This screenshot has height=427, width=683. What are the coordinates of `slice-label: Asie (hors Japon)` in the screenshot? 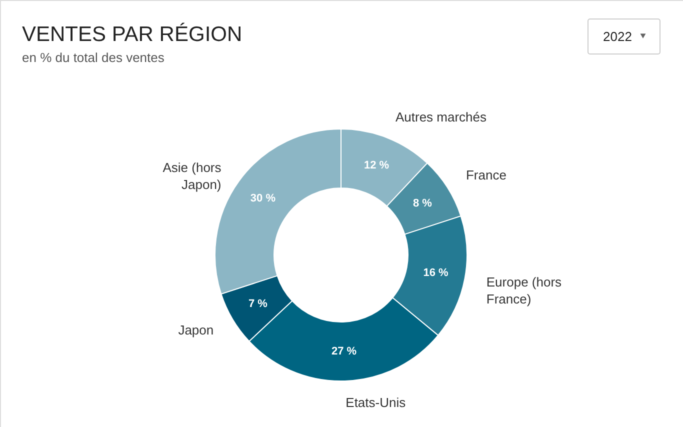 It's located at (192, 176).